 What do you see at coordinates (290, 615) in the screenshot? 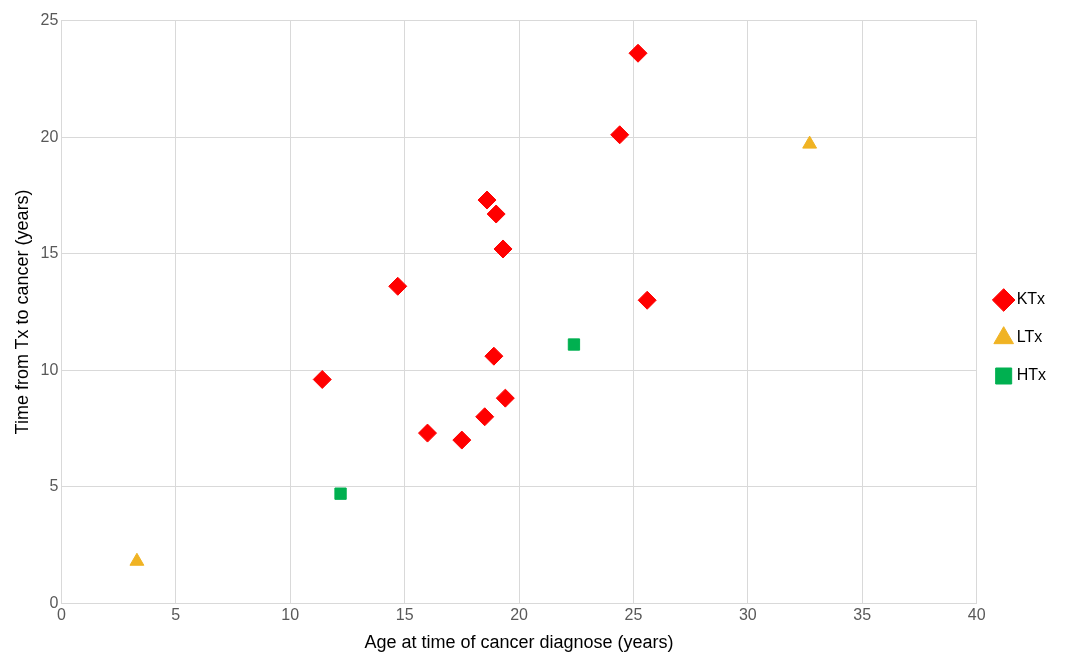
I see `x-tick-label: 10` at bounding box center [290, 615].